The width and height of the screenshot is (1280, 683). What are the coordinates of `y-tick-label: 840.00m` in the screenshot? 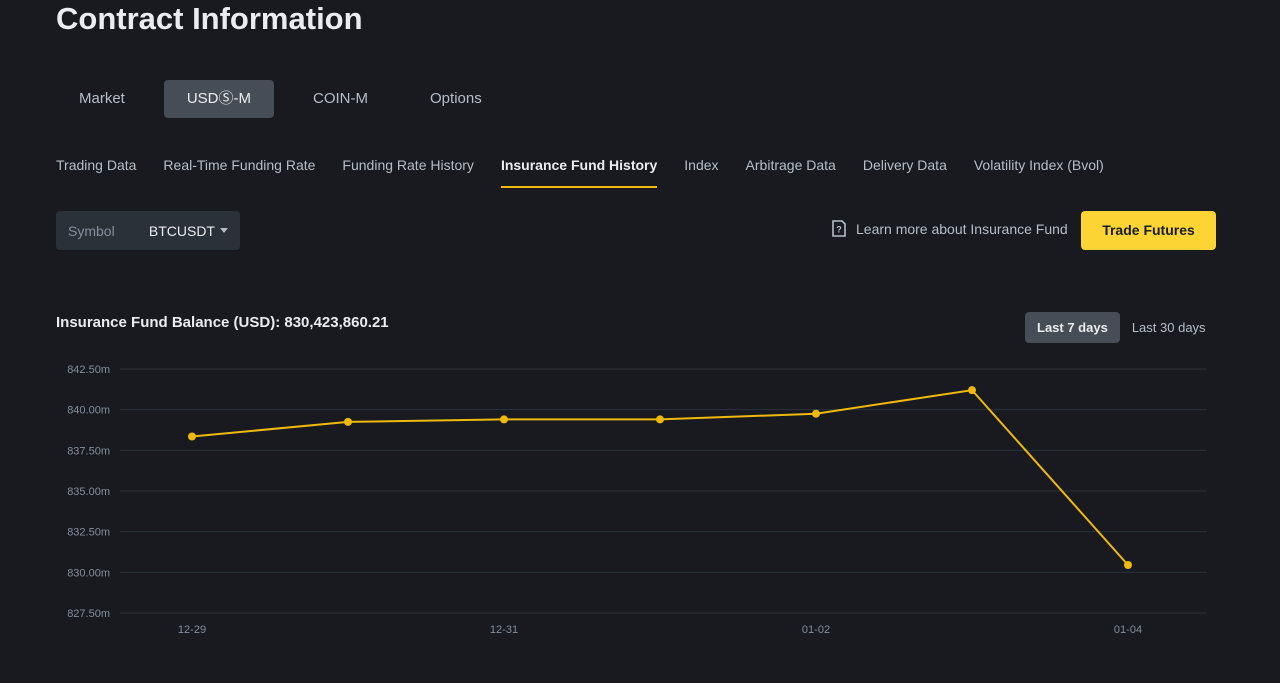 It's located at (88, 411).